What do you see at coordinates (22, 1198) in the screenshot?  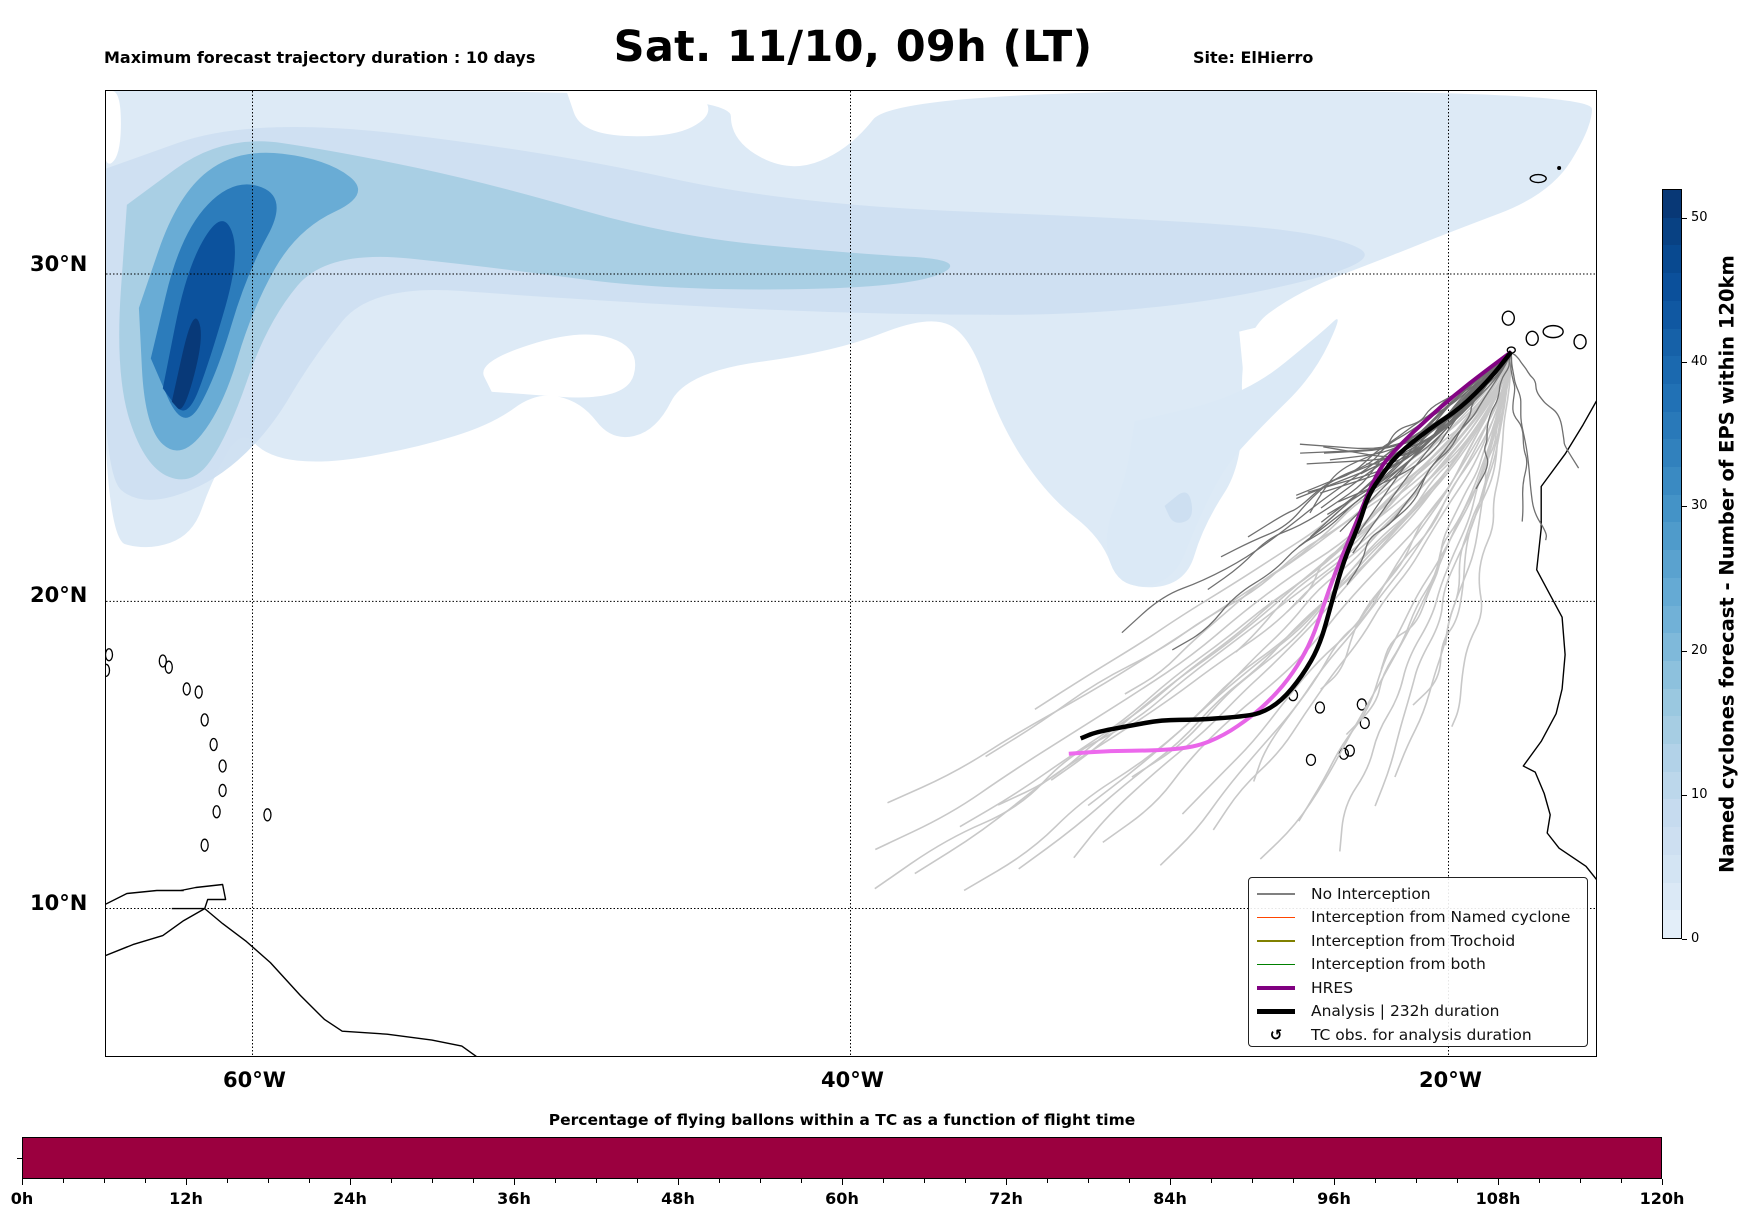 I see `time-bar-tick-label: 0h` at bounding box center [22, 1198].